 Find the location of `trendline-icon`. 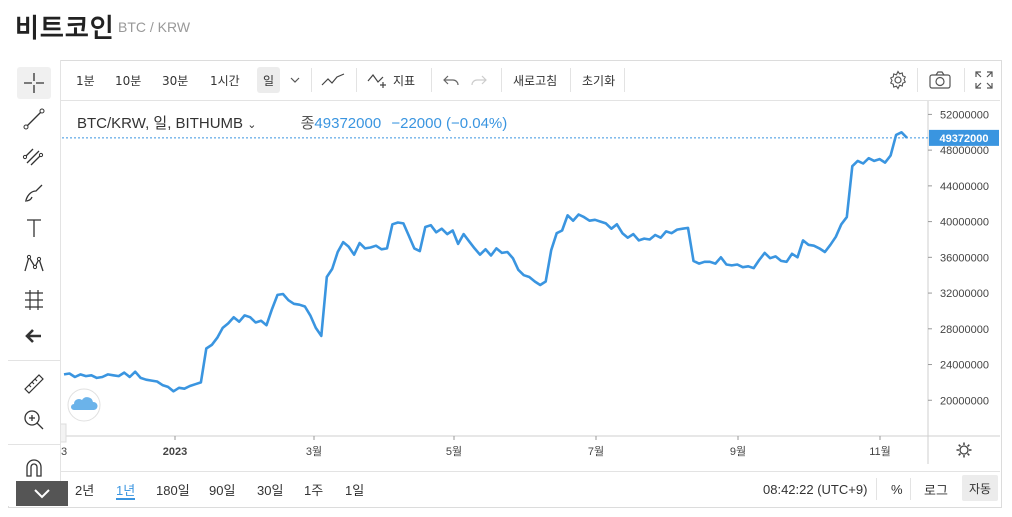

trendline-icon is located at coordinates (34, 119).